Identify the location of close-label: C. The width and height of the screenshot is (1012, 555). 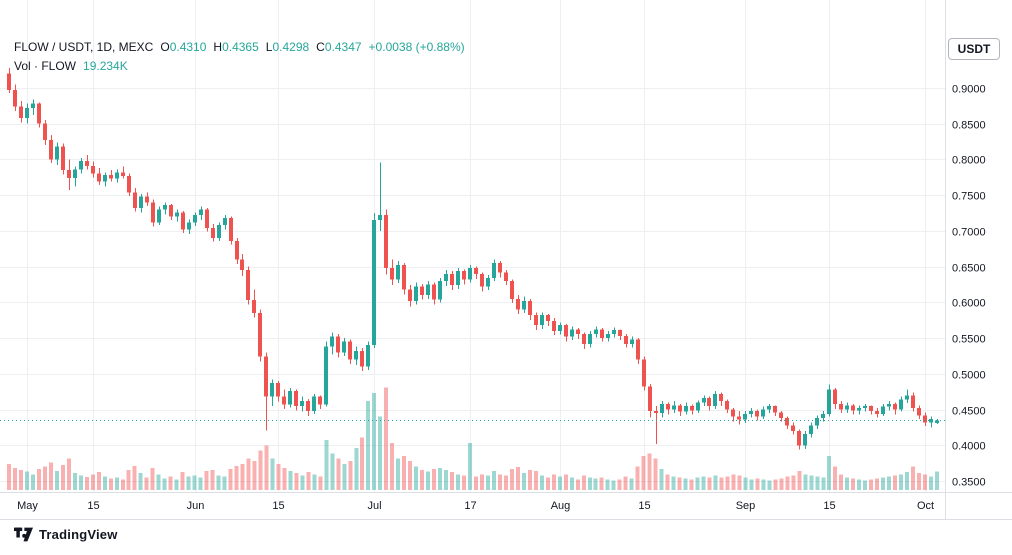
(320, 47).